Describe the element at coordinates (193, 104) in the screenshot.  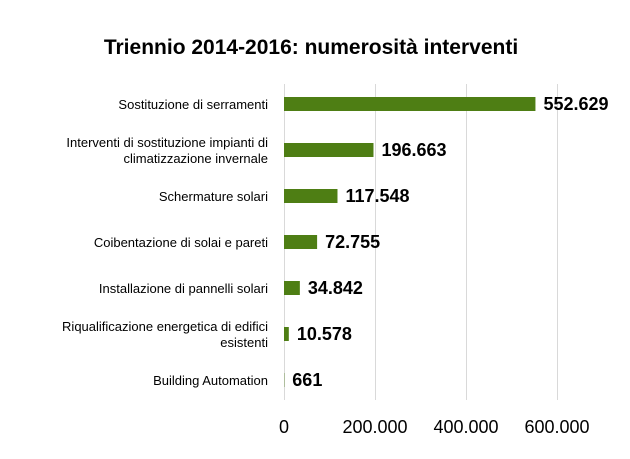
I see `category-label: Sostituzione di serramenti` at that location.